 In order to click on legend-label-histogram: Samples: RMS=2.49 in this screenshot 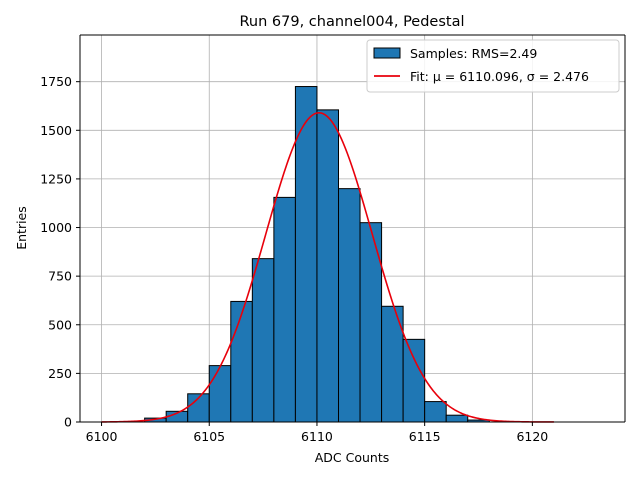, I will do `click(473, 53)`.